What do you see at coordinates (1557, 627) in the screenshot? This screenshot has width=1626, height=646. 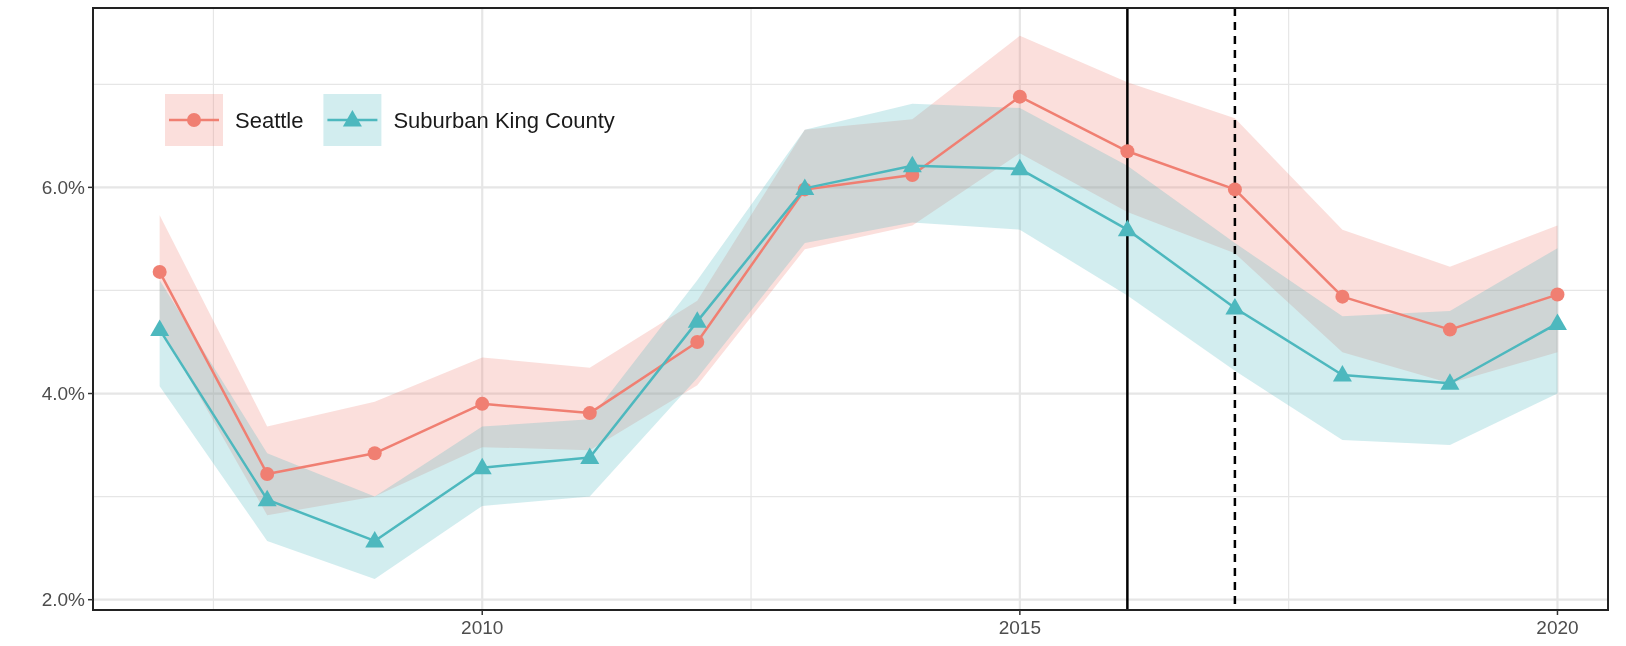 I see `x-tick-label: 2020` at bounding box center [1557, 627].